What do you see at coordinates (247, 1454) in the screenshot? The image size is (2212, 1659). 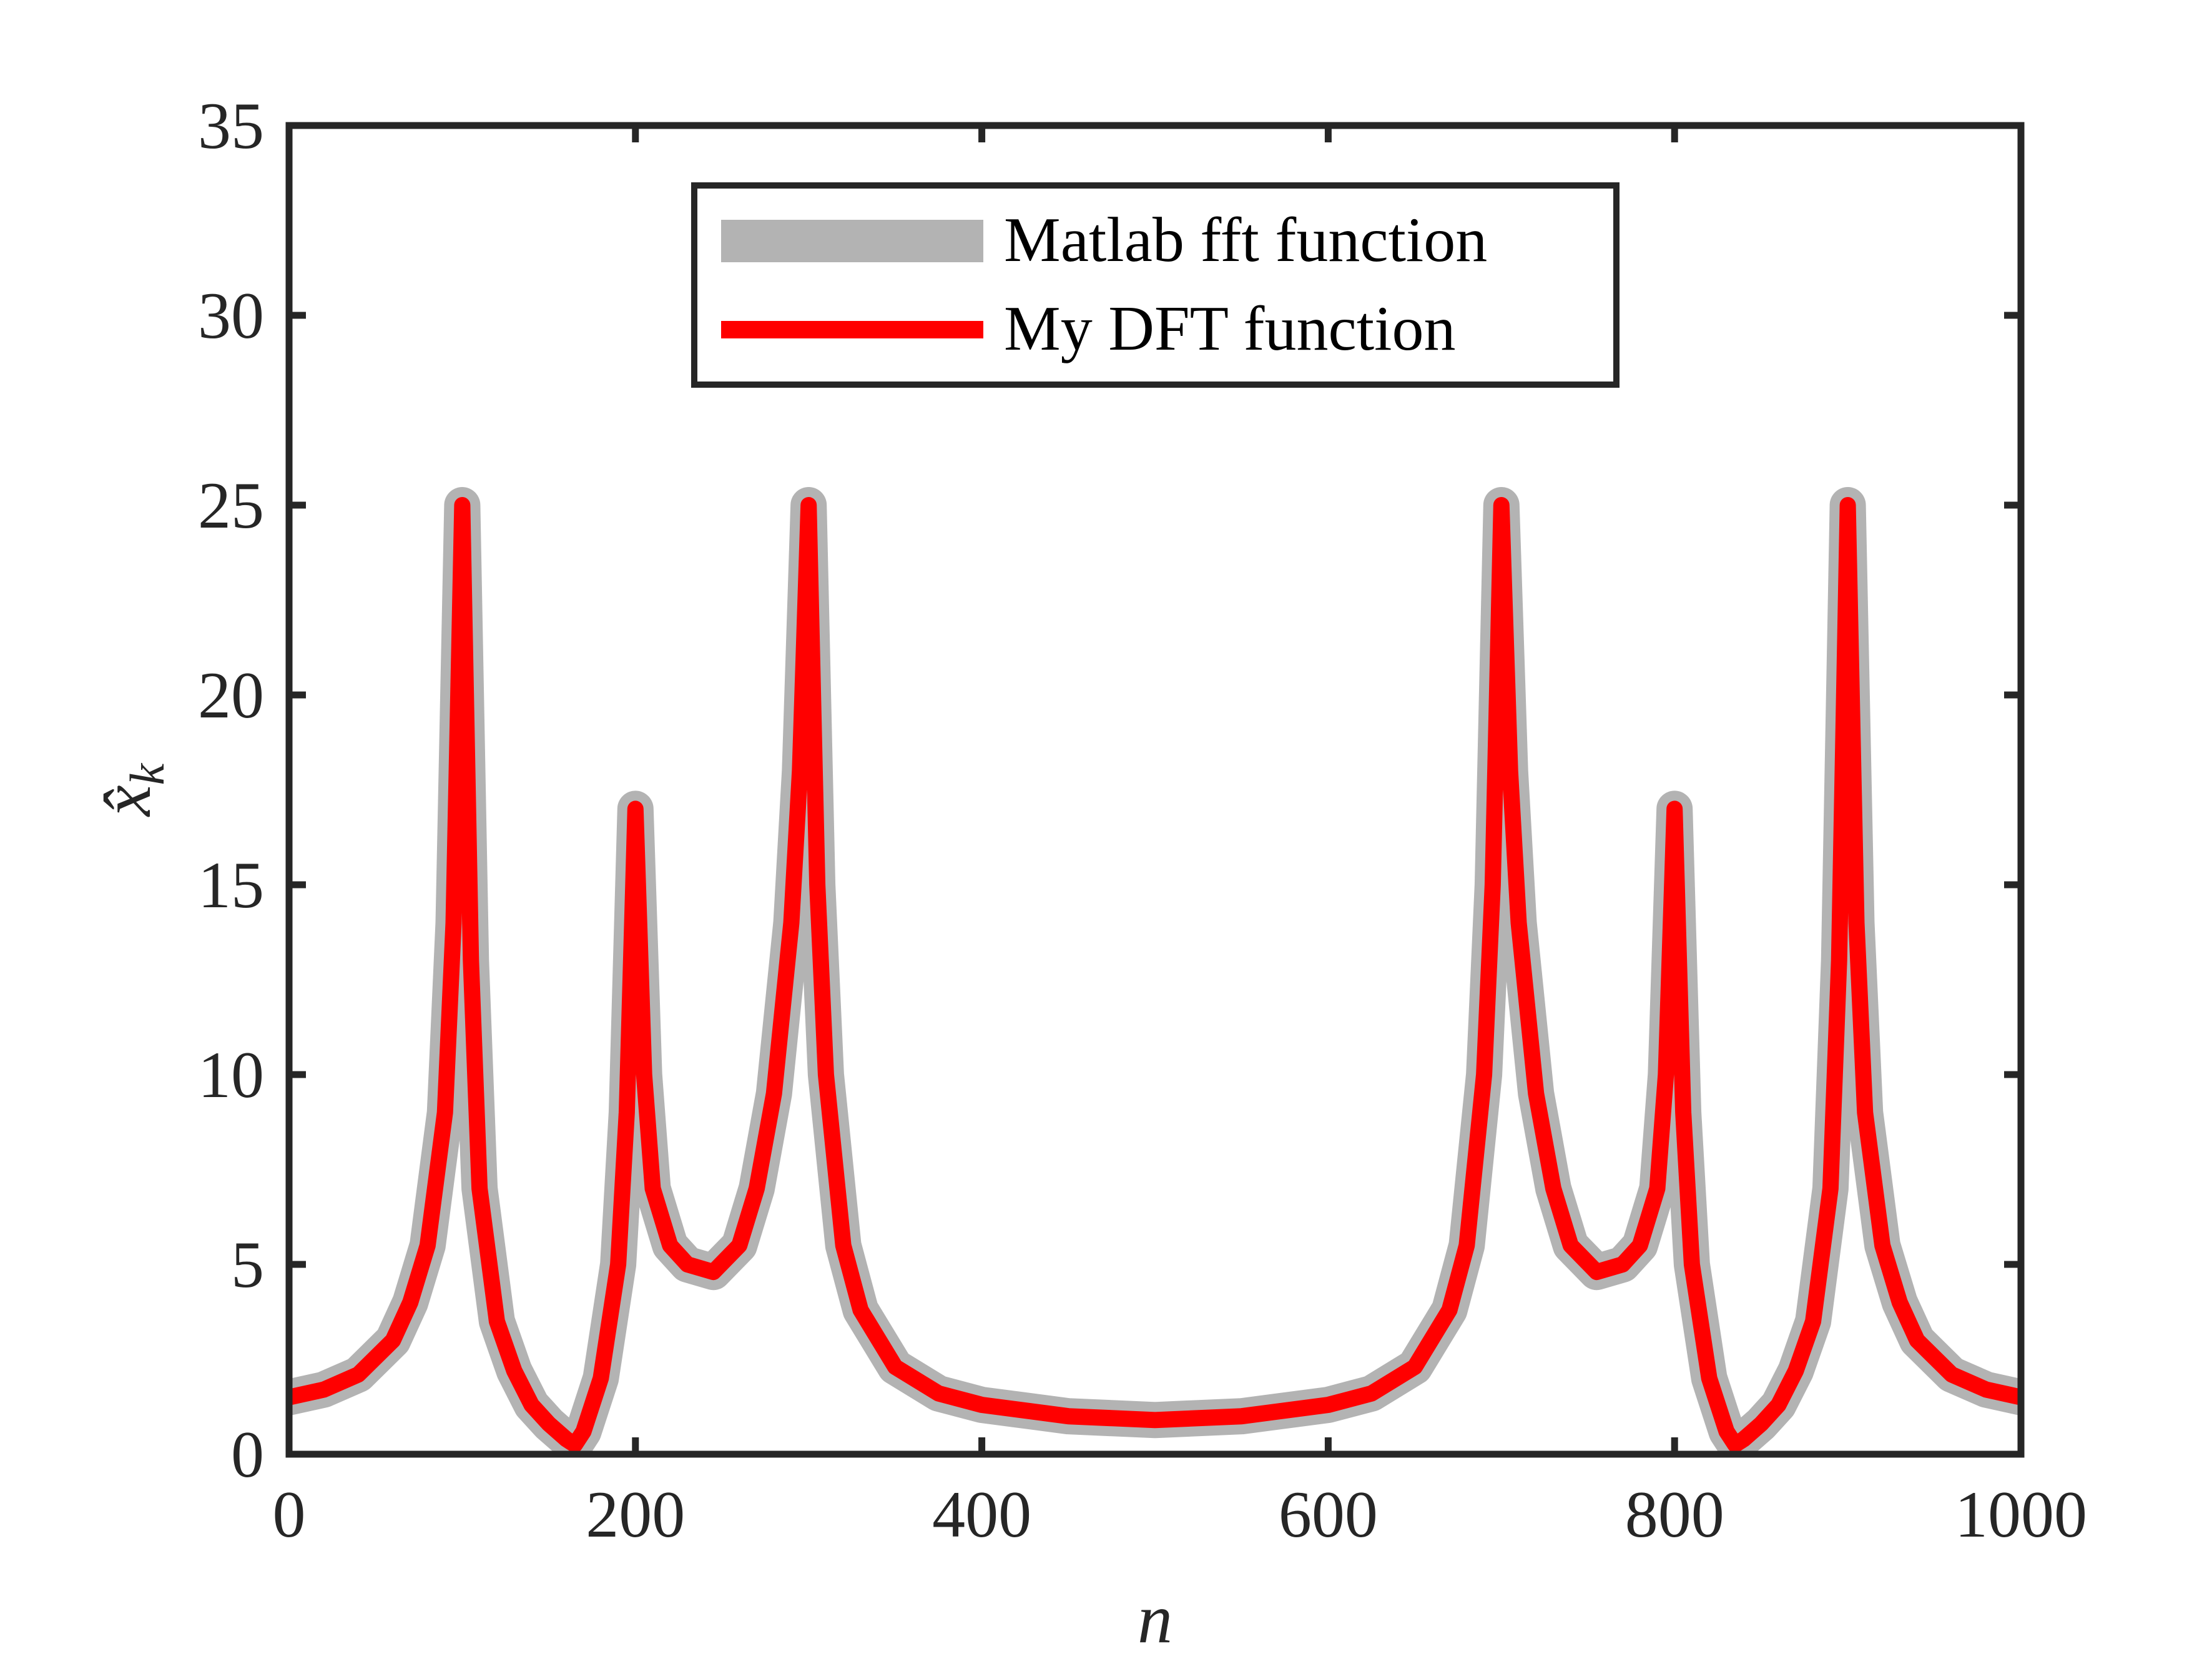 I see `y-tick-label: 0` at bounding box center [247, 1454].